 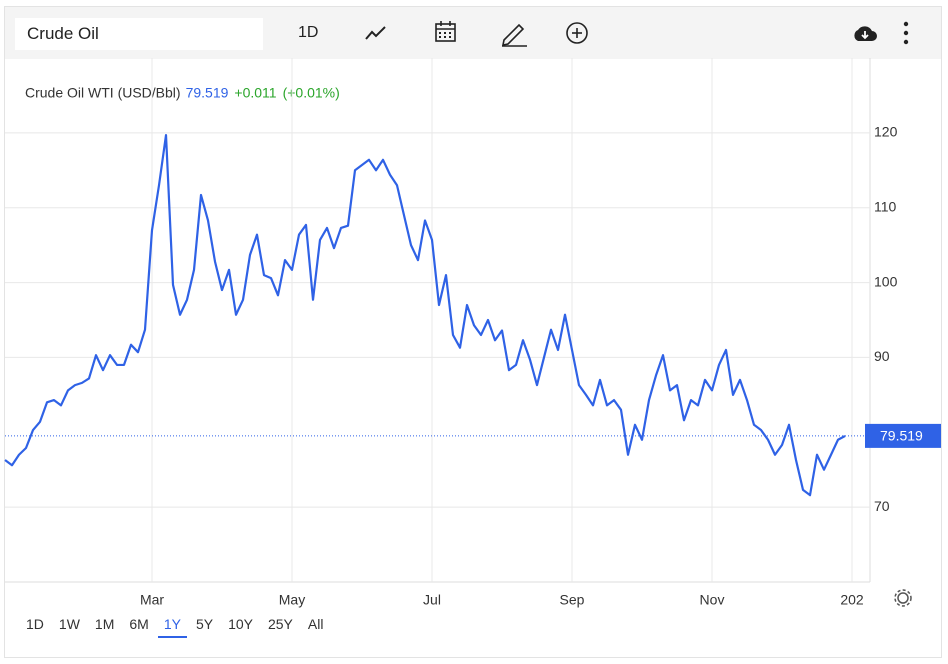 I want to click on x-tick-label: Jul, so click(x=432, y=600).